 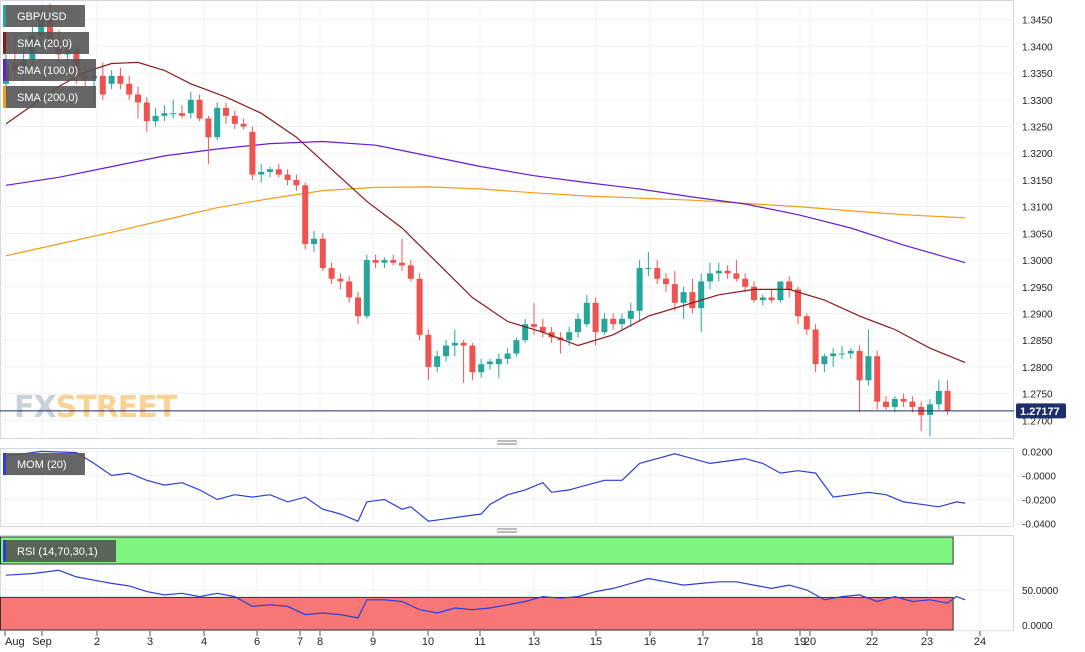 I want to click on legend-item-gbpusd: GBP/USD, so click(x=44, y=16).